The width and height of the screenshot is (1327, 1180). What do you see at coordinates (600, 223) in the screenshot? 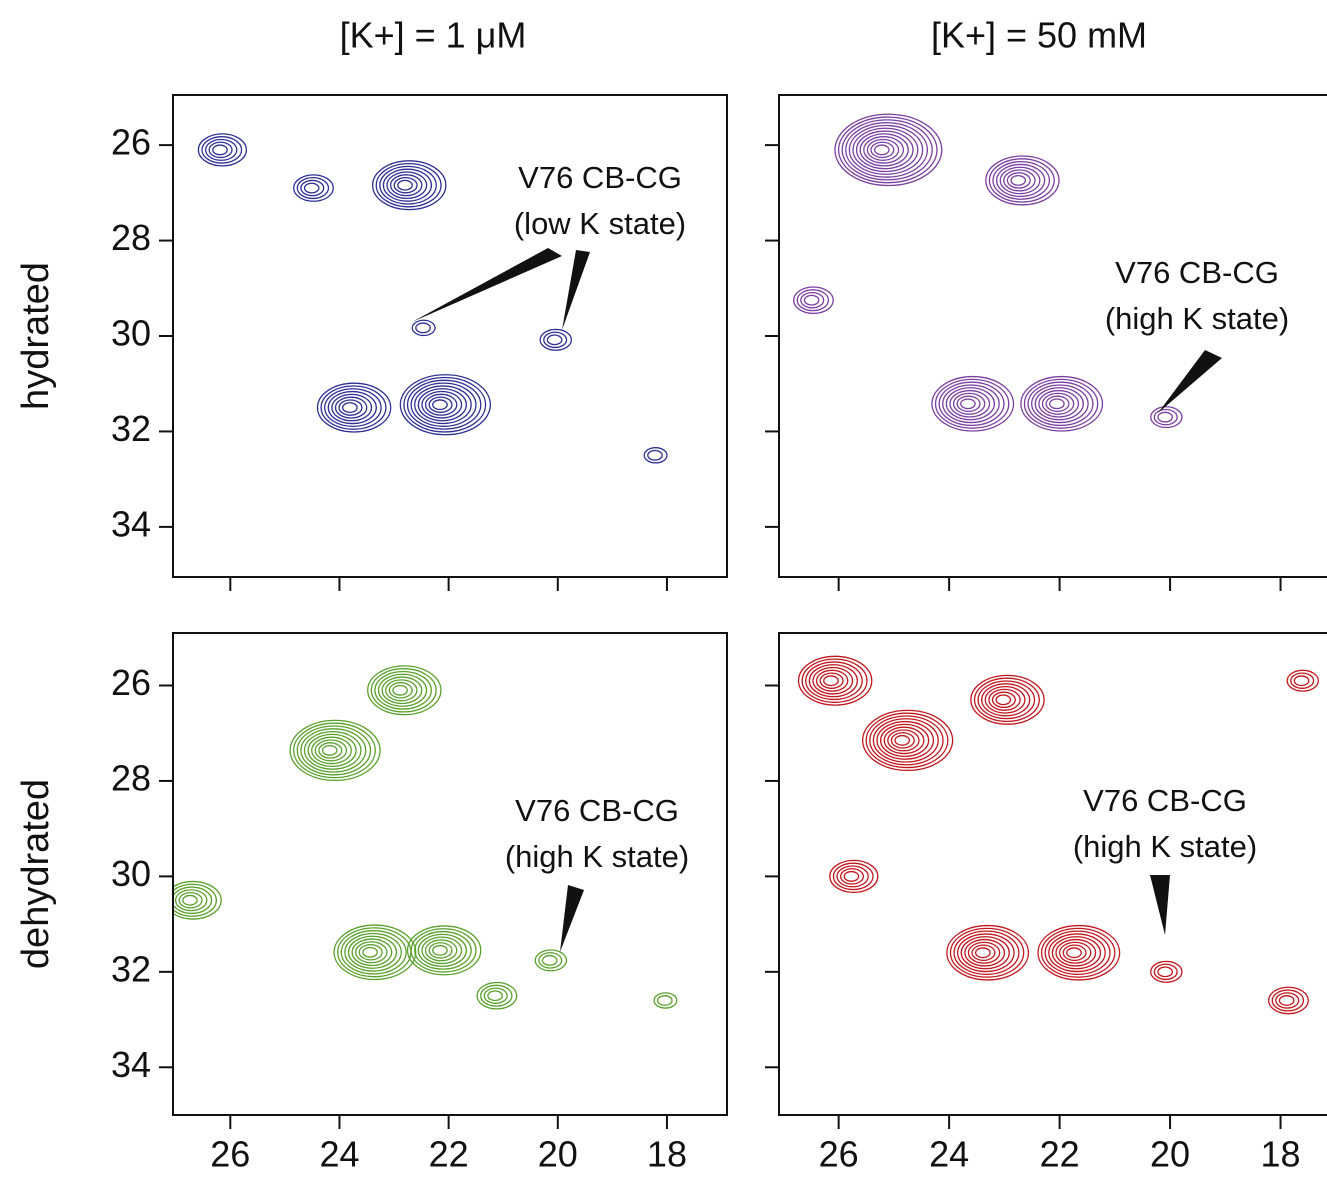
I see `annotation: (low K state)` at bounding box center [600, 223].